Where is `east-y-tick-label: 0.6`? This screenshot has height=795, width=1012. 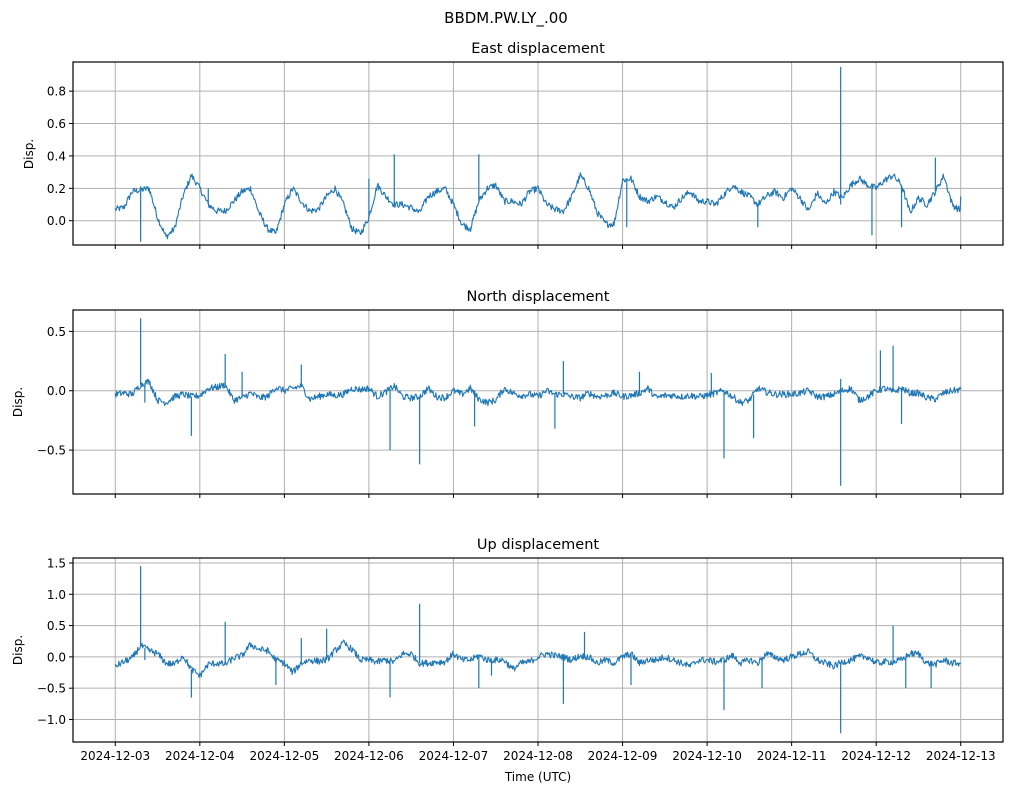
east-y-tick-label: 0.6 is located at coordinates (56, 124).